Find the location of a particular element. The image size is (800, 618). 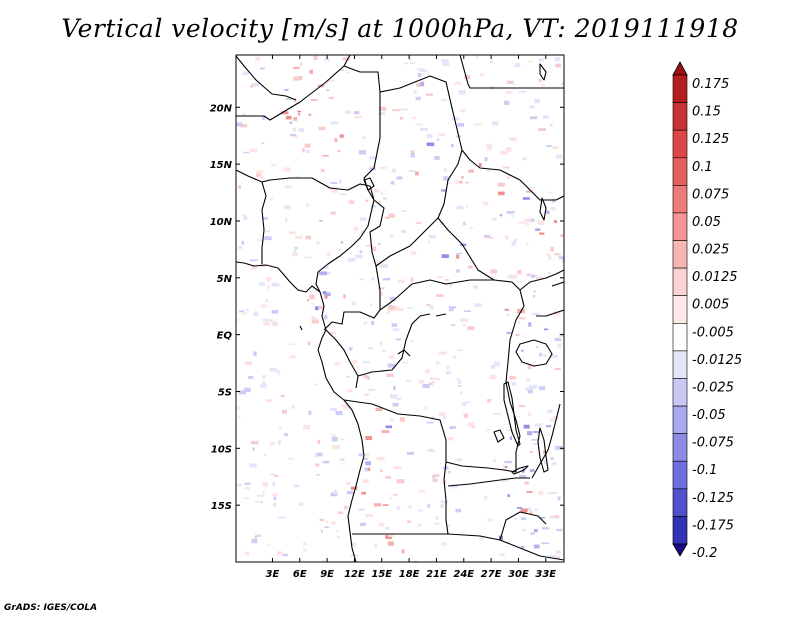

border-ethiopia-kenya is located at coordinates (541, 280).